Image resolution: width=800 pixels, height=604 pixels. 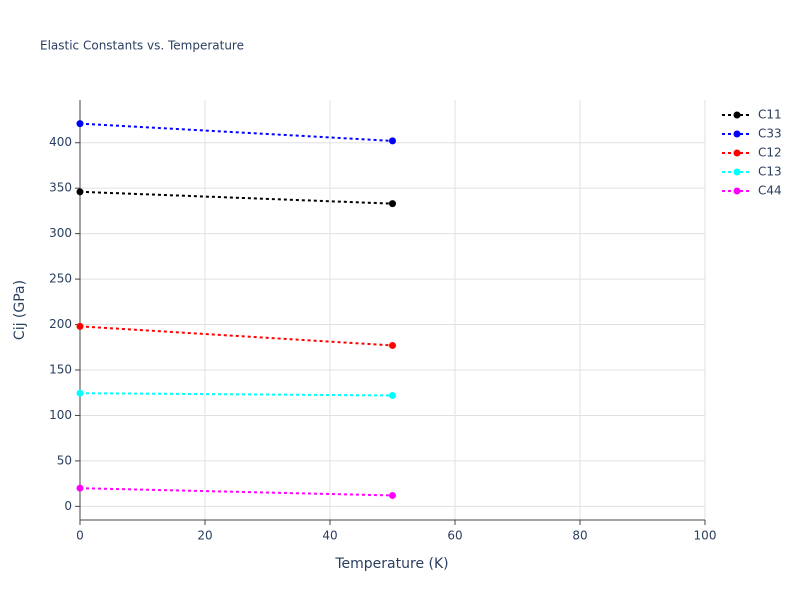 I want to click on legend-label: C13, so click(x=770, y=172).